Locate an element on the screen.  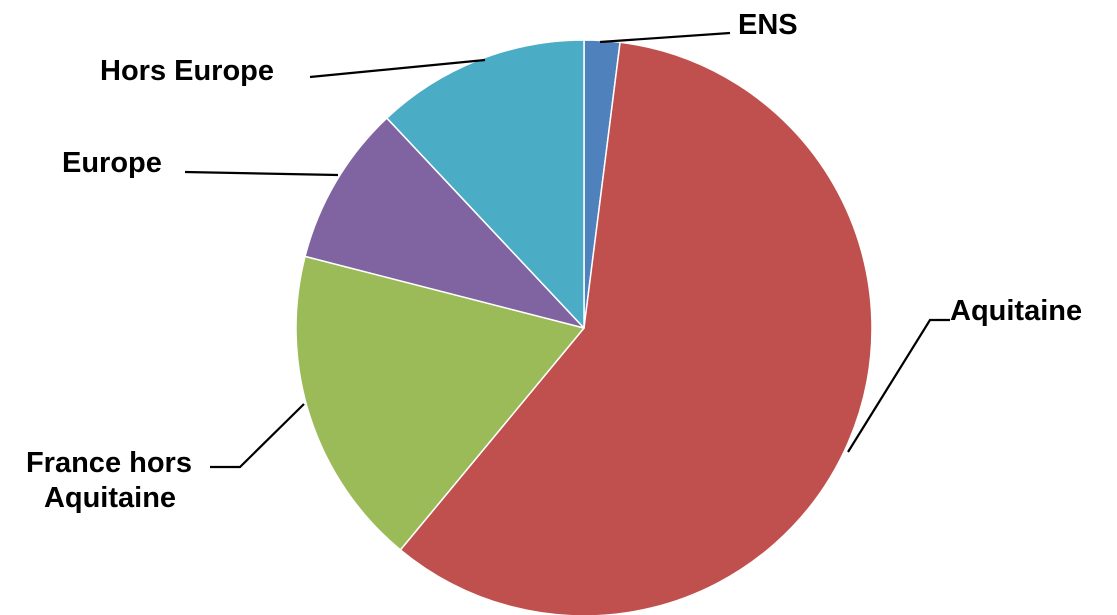
label-france-hors-aquitaine: France hors Aquitaine is located at coordinates (113, 480).